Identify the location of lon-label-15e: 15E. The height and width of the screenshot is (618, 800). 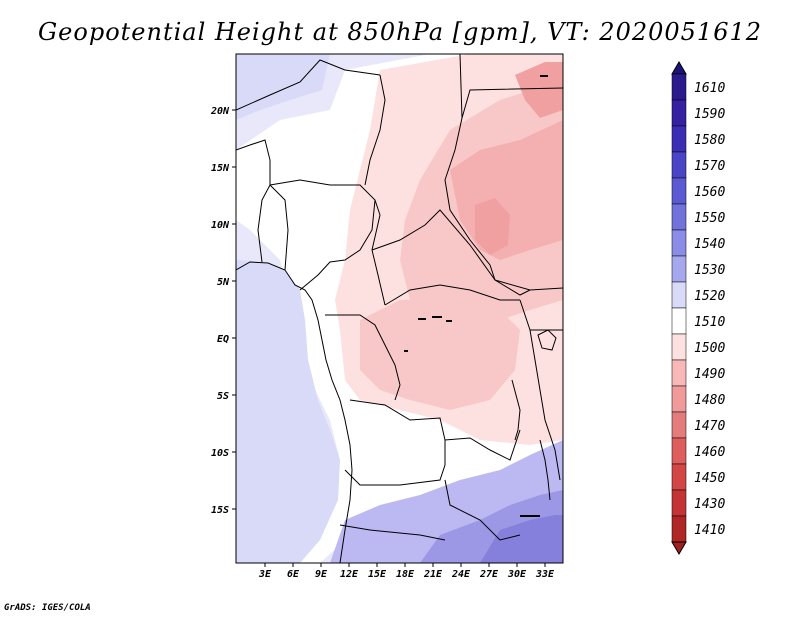
(377, 574).